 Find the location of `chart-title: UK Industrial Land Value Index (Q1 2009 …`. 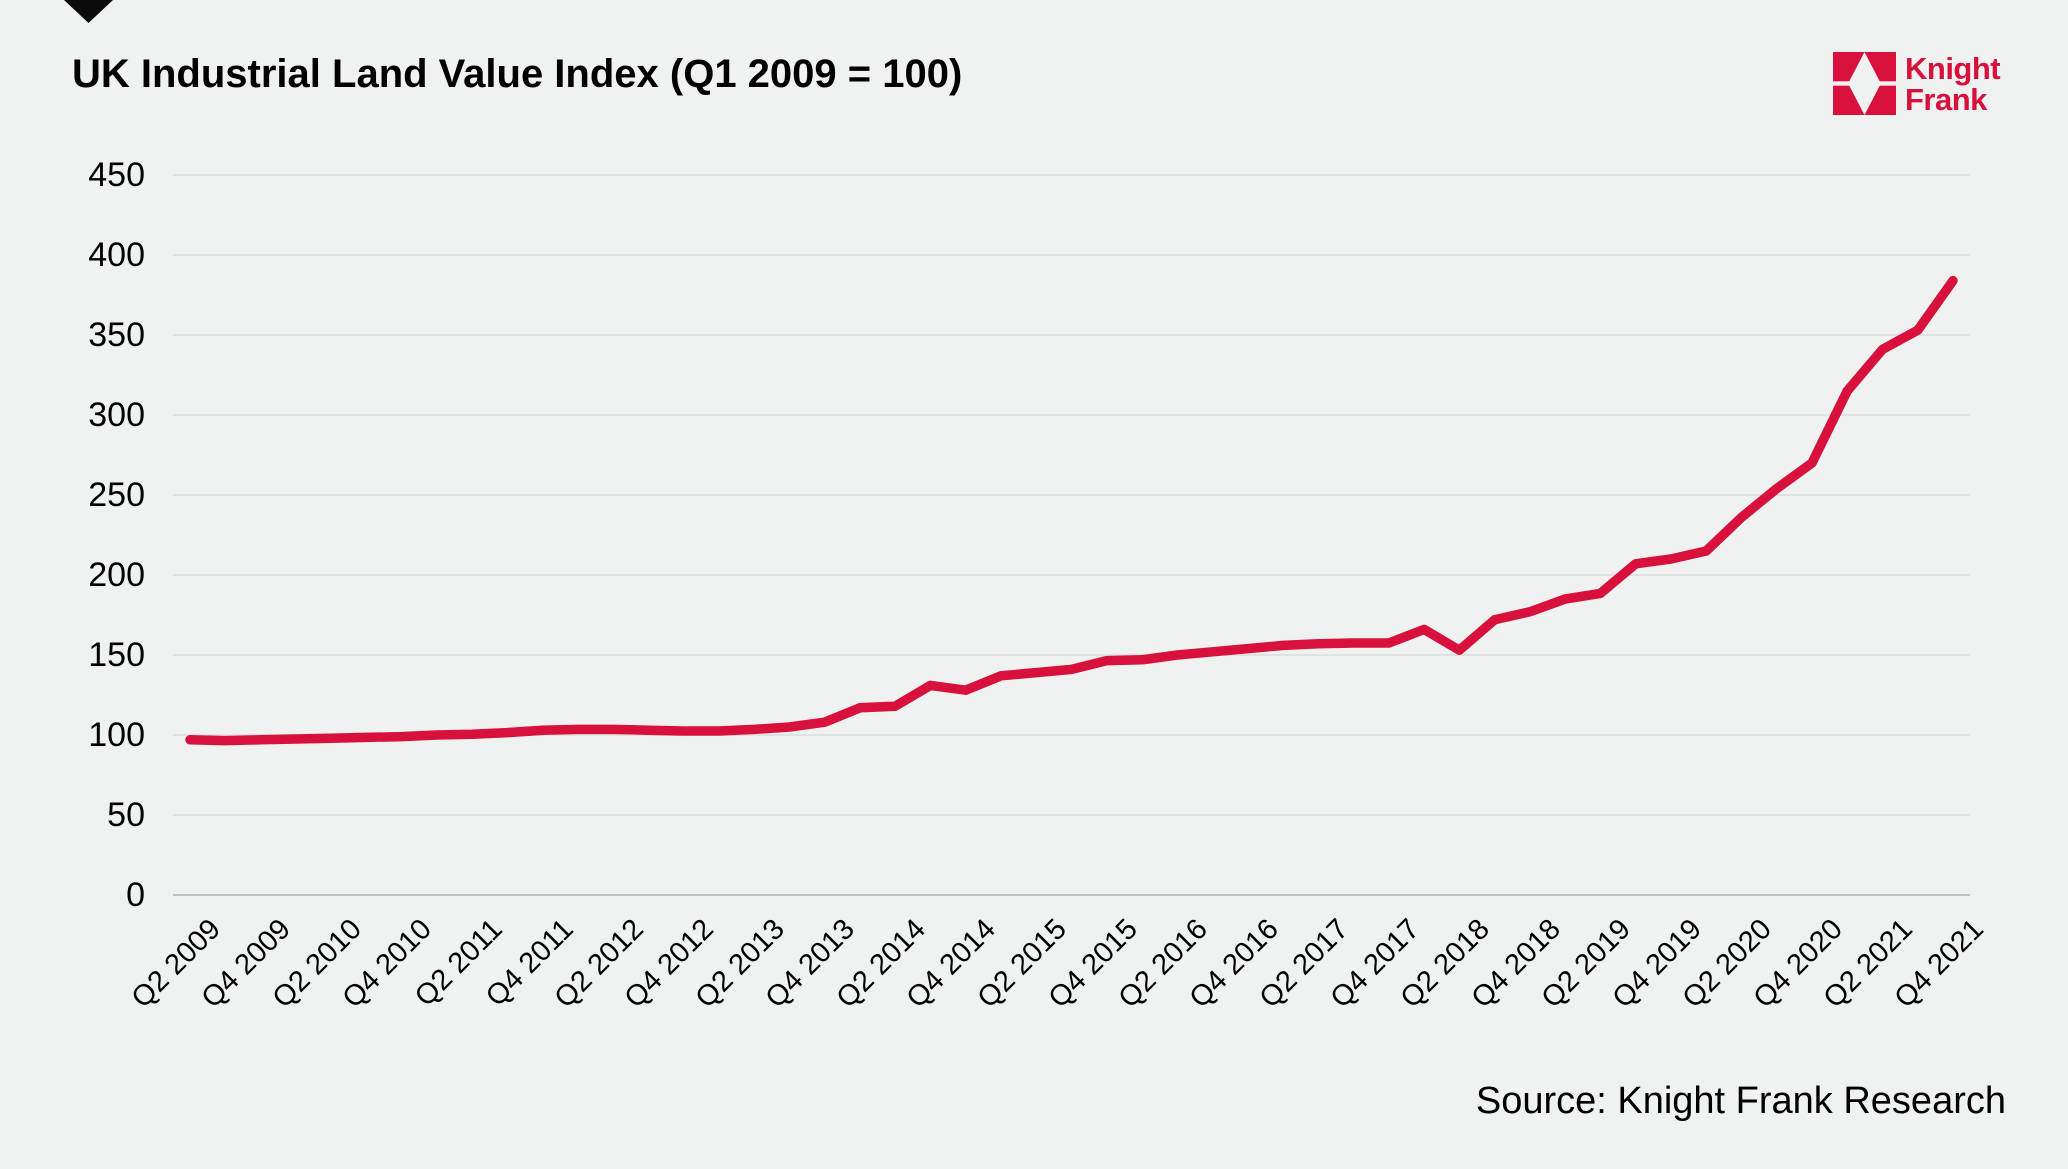

chart-title: UK Industrial Land Value Index (Q1 2009 … is located at coordinates (517, 74).